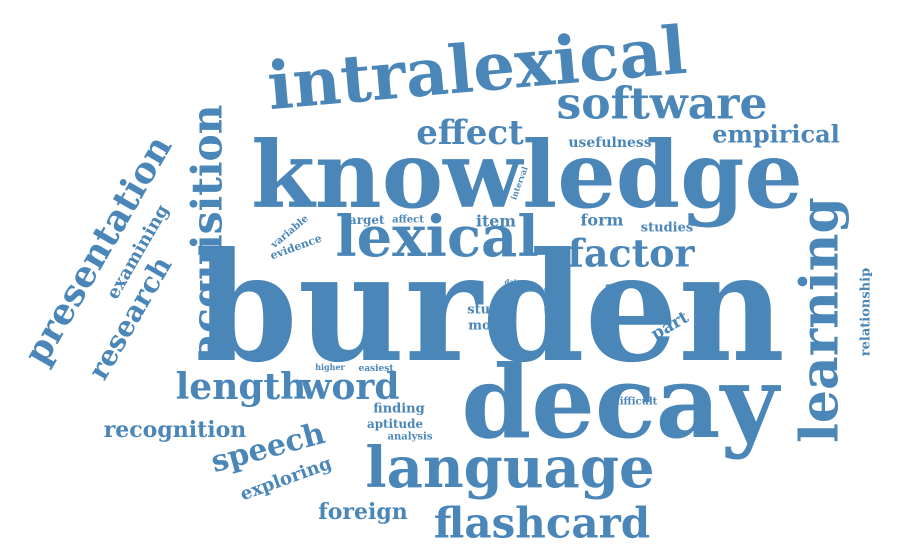 This screenshot has width=900, height=549. Describe the element at coordinates (609, 143) in the screenshot. I see `word-usefulness: usefulness` at that location.